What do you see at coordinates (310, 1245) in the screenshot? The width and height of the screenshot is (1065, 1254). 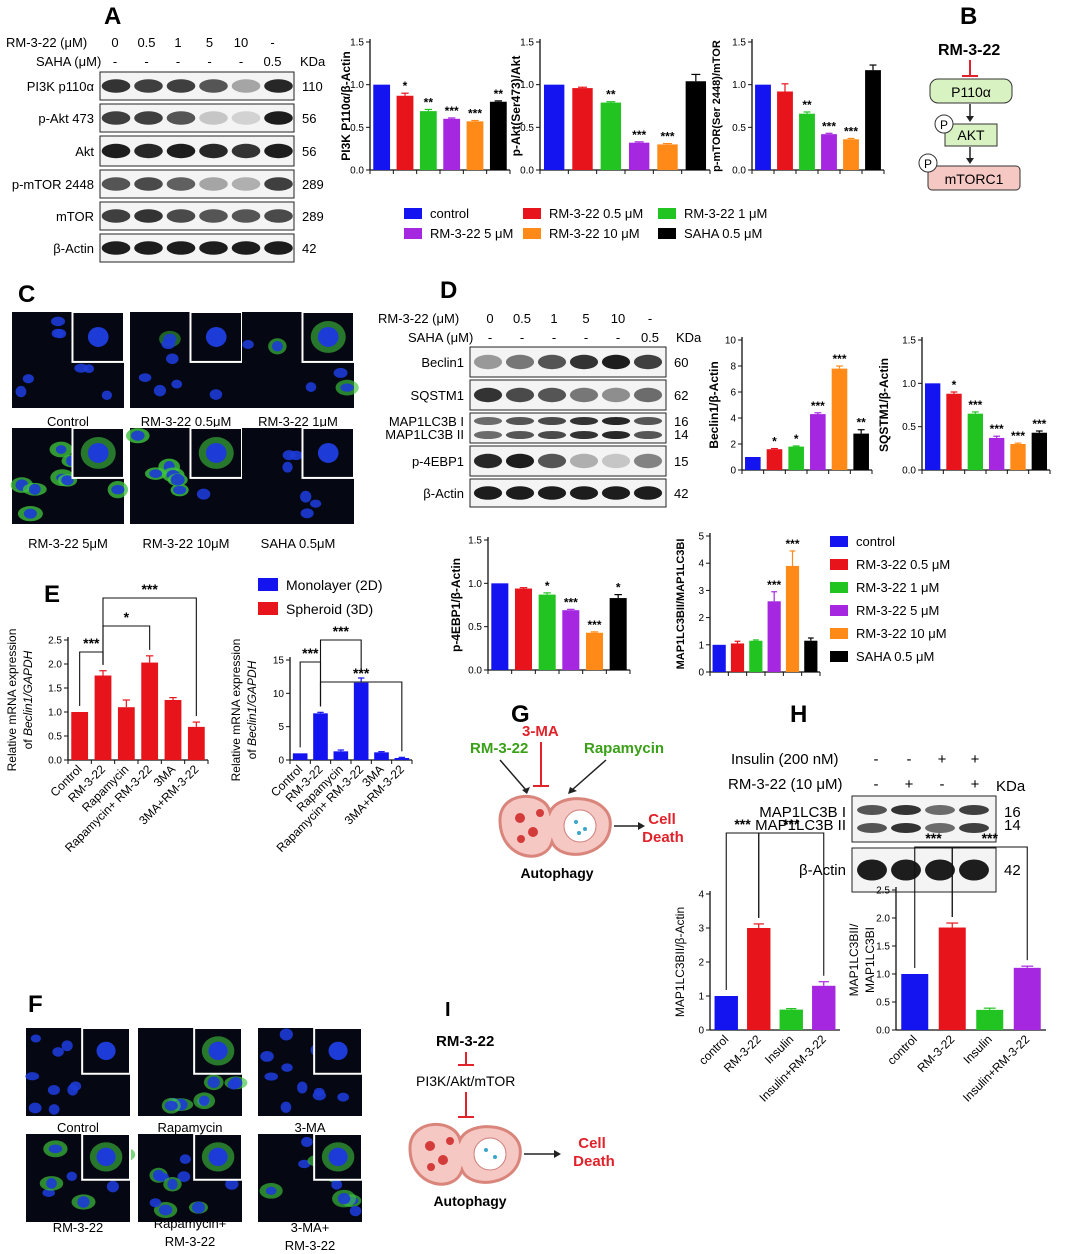 I see `microscopy-caption: RM-3-22` at bounding box center [310, 1245].